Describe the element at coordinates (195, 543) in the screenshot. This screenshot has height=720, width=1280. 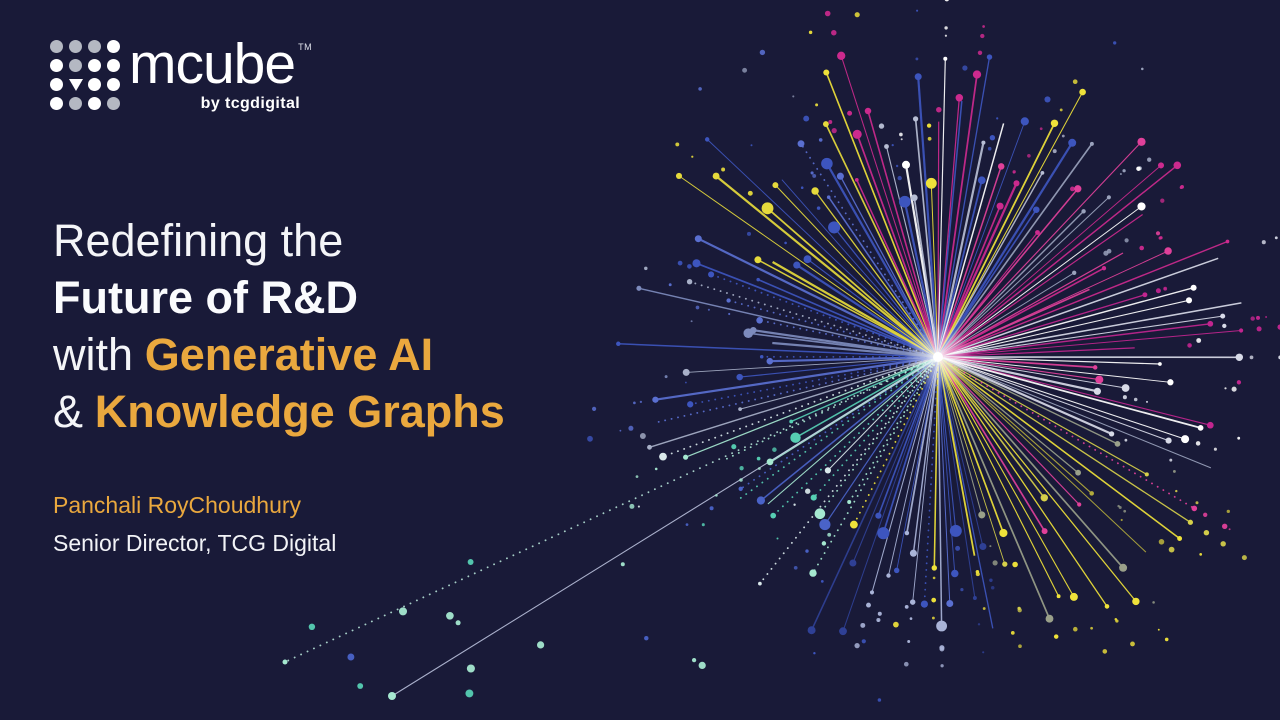
I see `speaker-role: Senior Director, TCG Digital` at that location.